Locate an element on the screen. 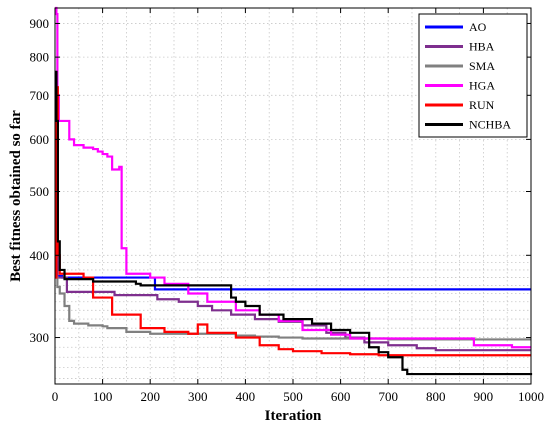 The height and width of the screenshot is (429, 550). y-tick-label: 800 is located at coordinates (40, 57).